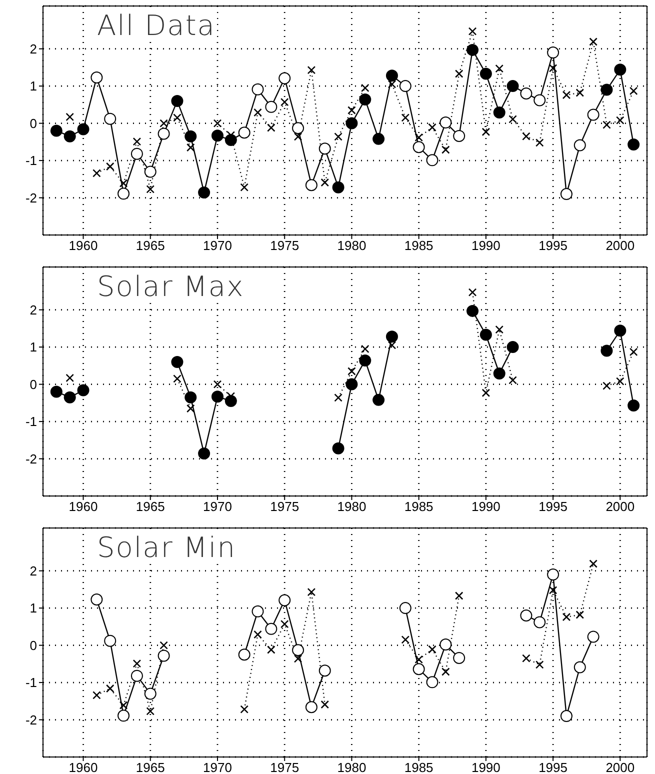  I want to click on y-tick-label: 1, so click(33, 608).